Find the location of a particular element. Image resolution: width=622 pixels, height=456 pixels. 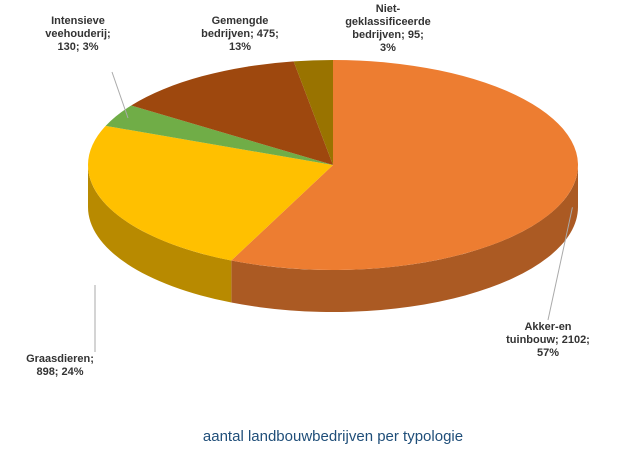

label-line: bedrijven; 475; is located at coordinates (240, 34).